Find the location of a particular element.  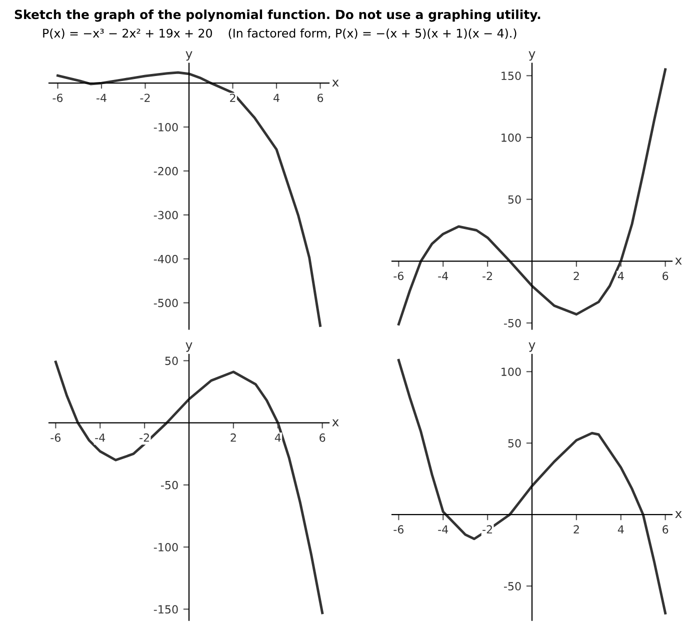

y-tick-label: -300 is located at coordinates (166, 215).